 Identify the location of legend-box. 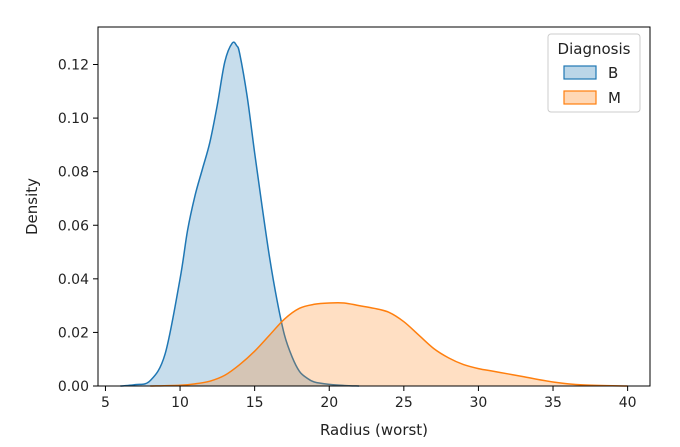
(594, 73).